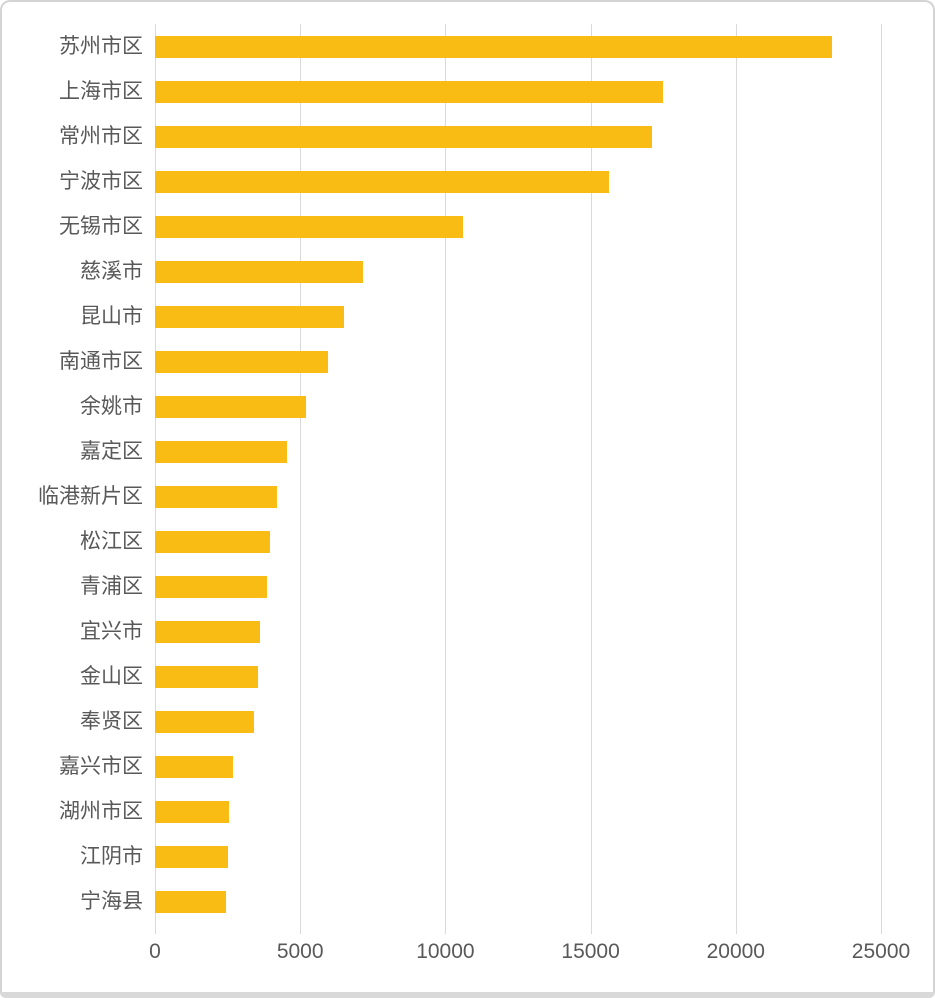 The width and height of the screenshot is (935, 998). Describe the element at coordinates (101, 136) in the screenshot. I see `category-label: 常州市区` at that location.